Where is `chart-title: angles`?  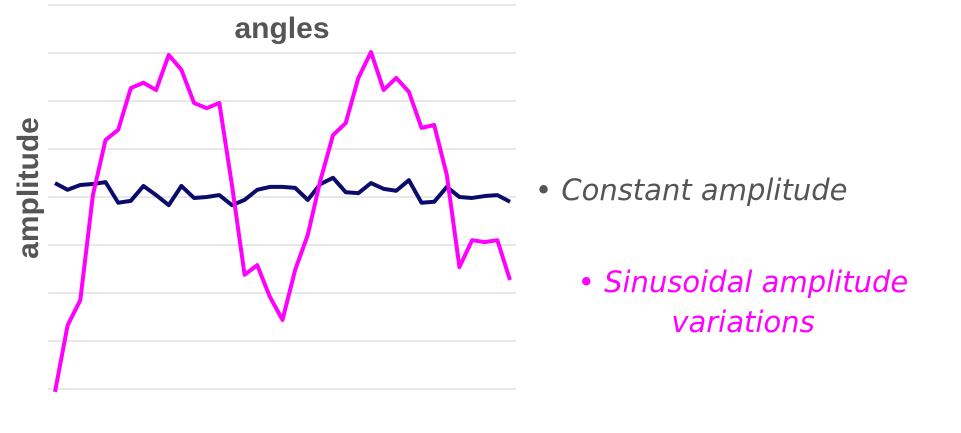 chart-title: angles is located at coordinates (281, 28).